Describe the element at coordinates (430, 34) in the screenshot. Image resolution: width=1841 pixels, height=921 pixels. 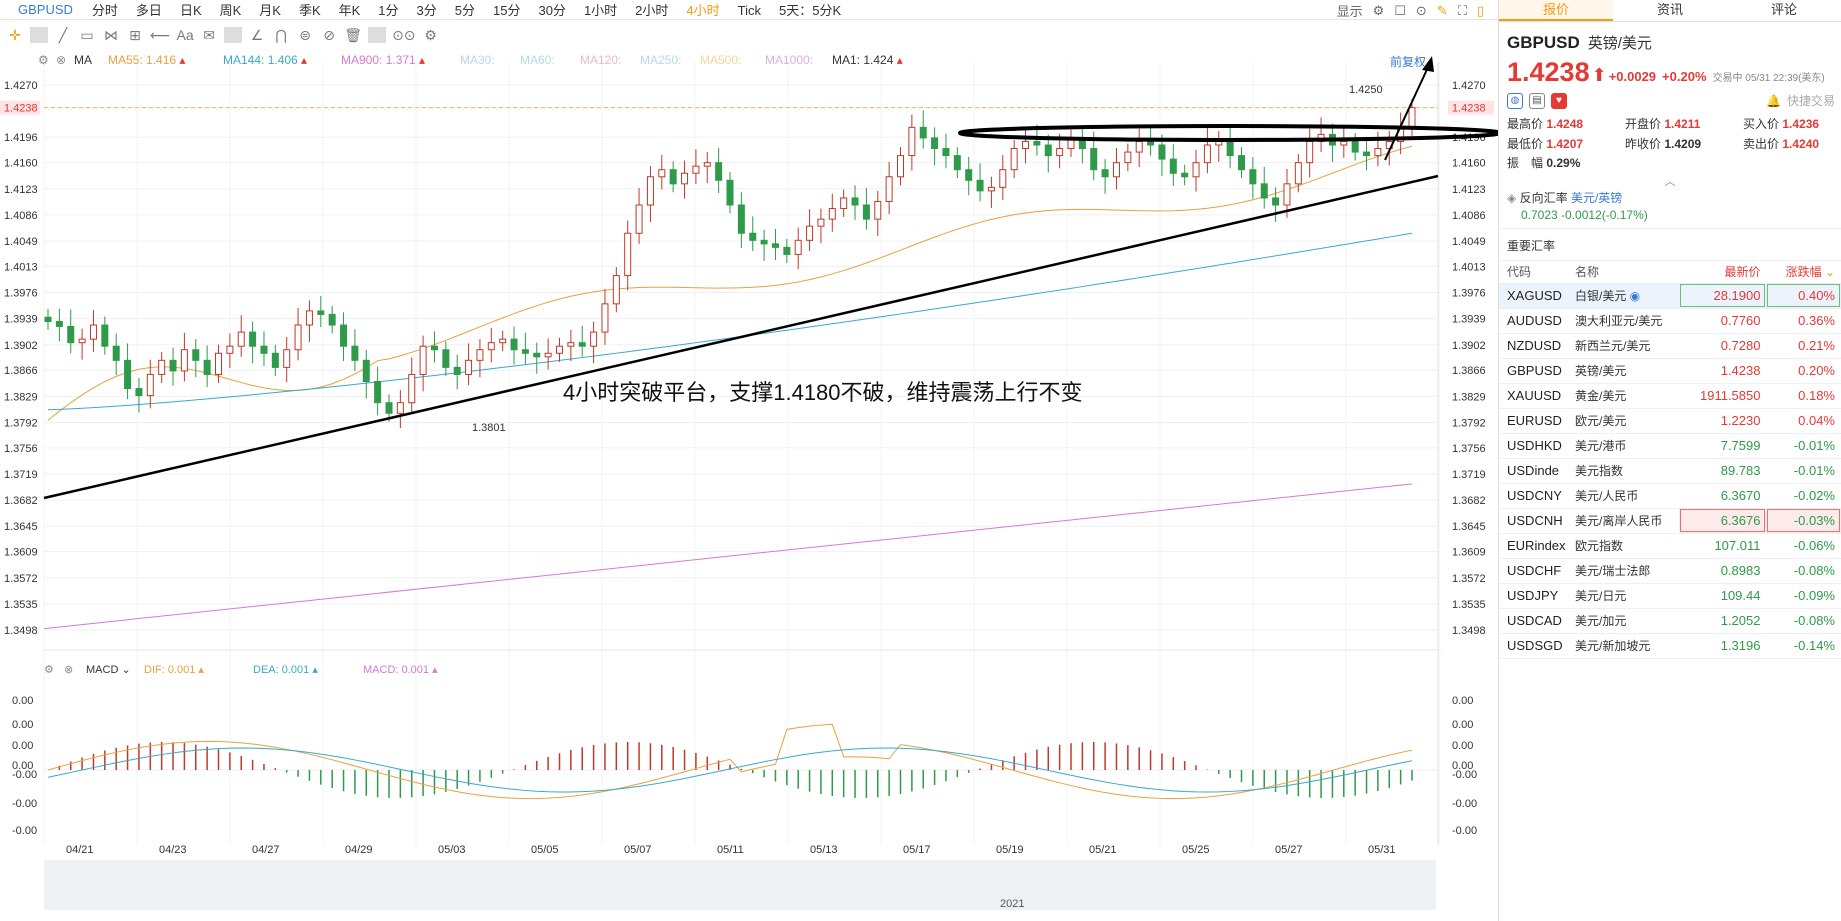
I see `draw-tool-14-icon: ⚙` at that location.